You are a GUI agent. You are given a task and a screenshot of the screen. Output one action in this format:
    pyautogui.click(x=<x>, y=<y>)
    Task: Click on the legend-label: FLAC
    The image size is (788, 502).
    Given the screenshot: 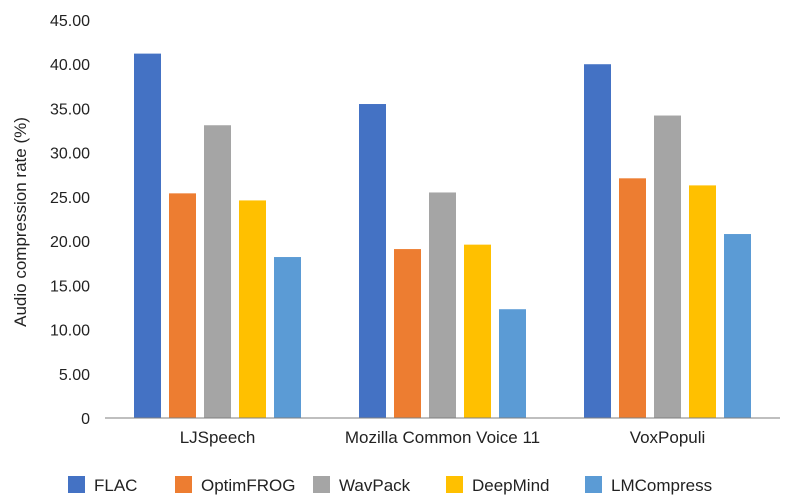 What is the action you would take?
    pyautogui.click(x=115, y=485)
    